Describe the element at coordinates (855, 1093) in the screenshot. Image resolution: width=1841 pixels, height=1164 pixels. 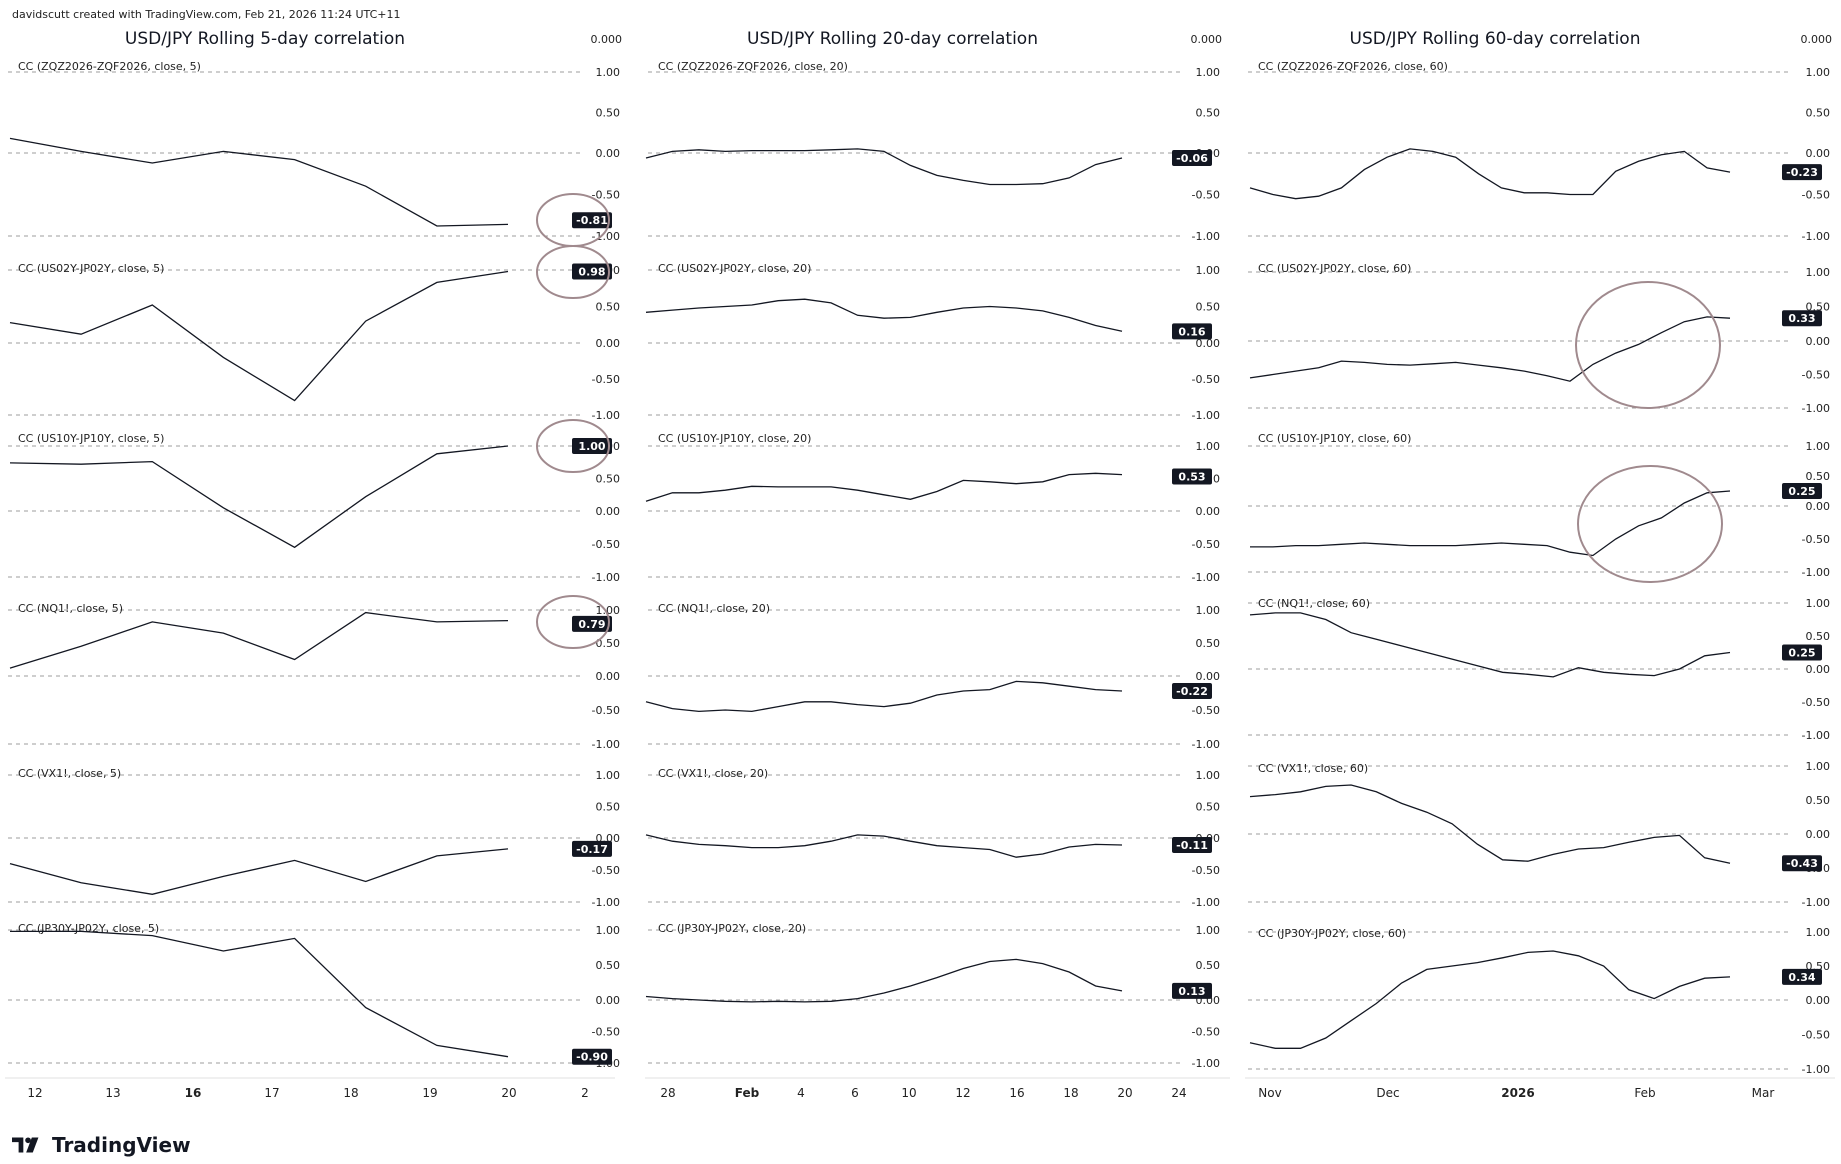
I see `x-tick-label: 6` at that location.